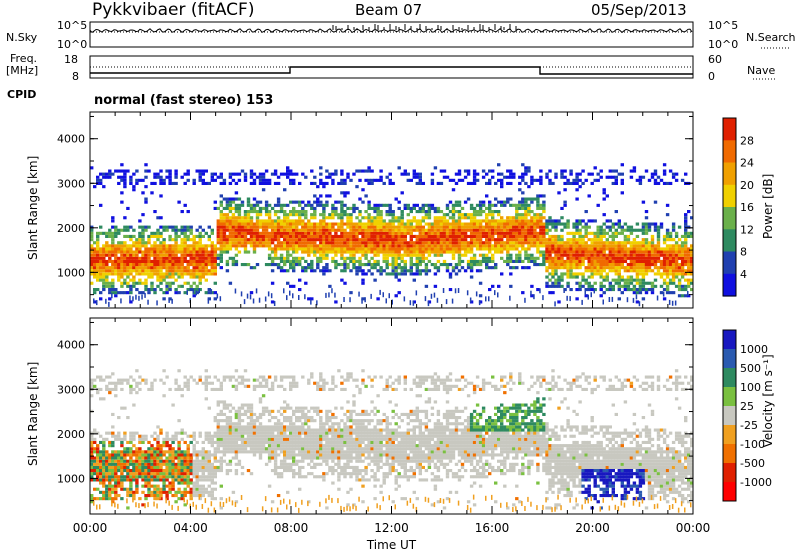  What do you see at coordinates (747, 185) in the screenshot?
I see `power-colorbar-label: 20` at bounding box center [747, 185].